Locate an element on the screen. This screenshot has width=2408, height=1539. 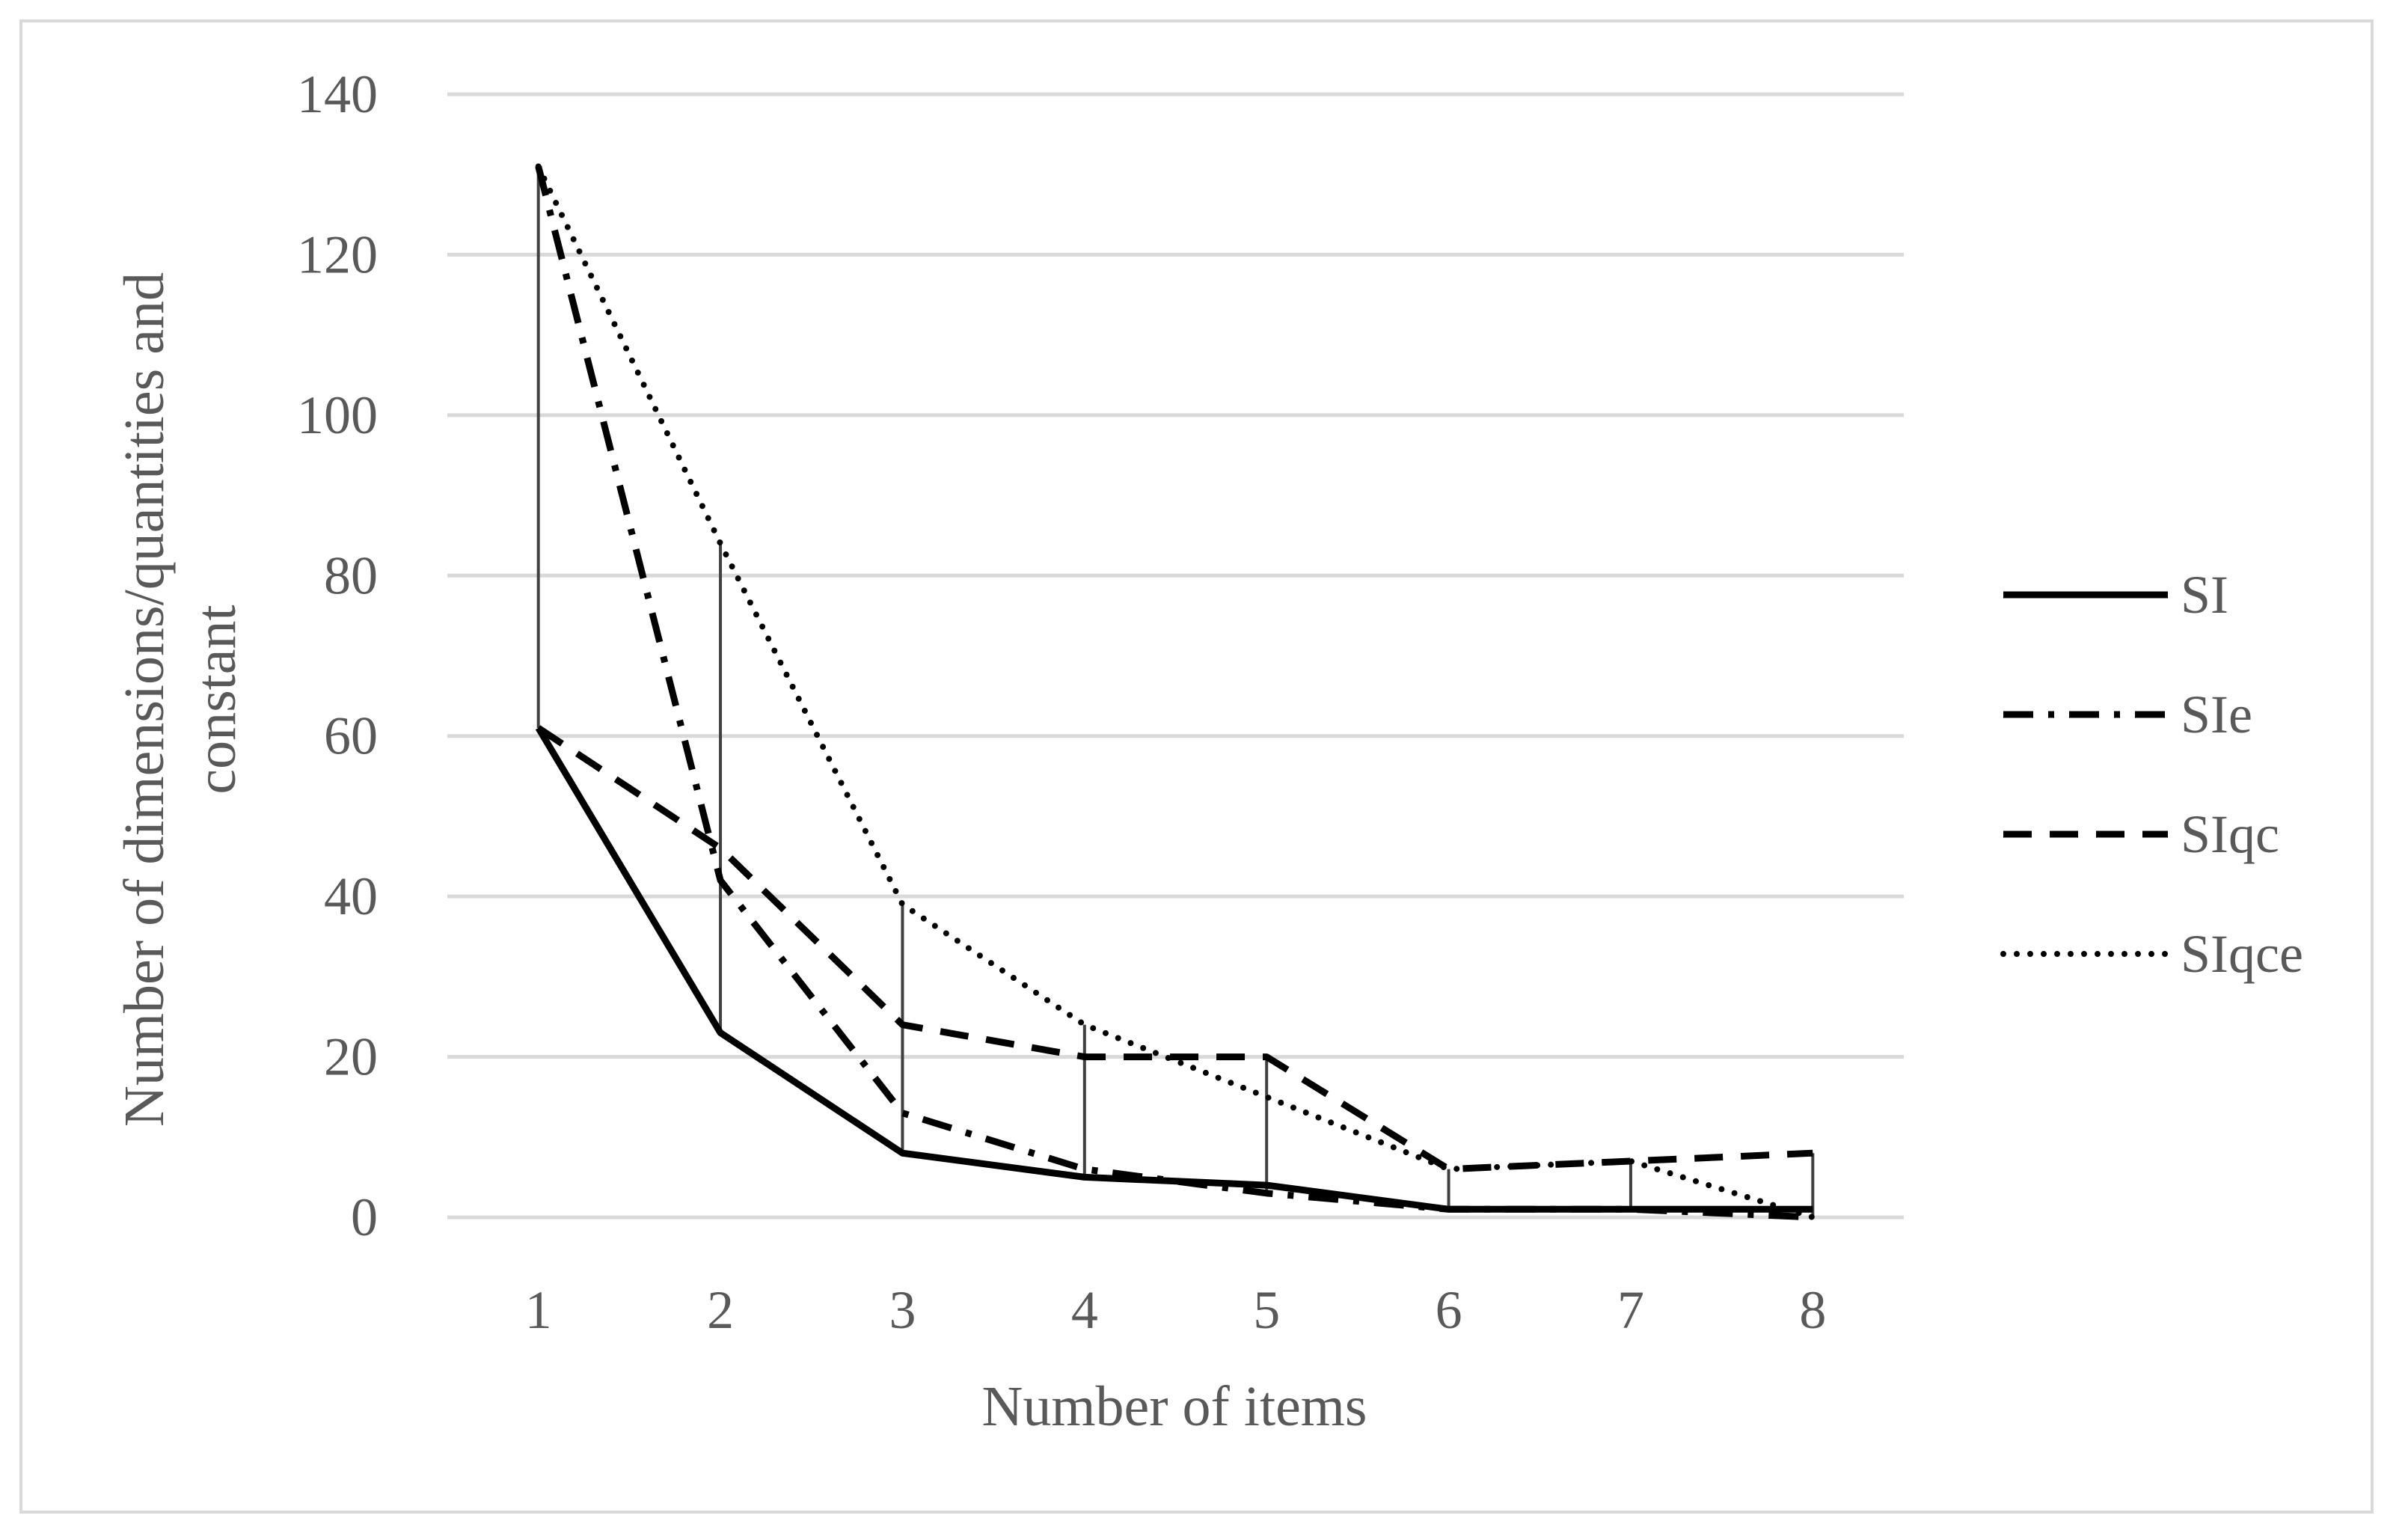
legend: SI SIe SIqc SIqce is located at coordinates (2152, 775).